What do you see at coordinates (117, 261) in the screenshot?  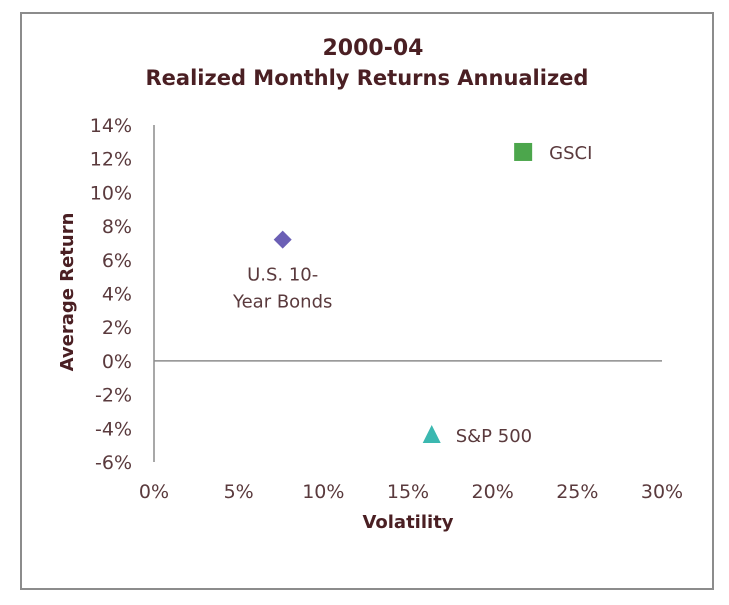 I see `y-tick-label: 6%` at bounding box center [117, 261].